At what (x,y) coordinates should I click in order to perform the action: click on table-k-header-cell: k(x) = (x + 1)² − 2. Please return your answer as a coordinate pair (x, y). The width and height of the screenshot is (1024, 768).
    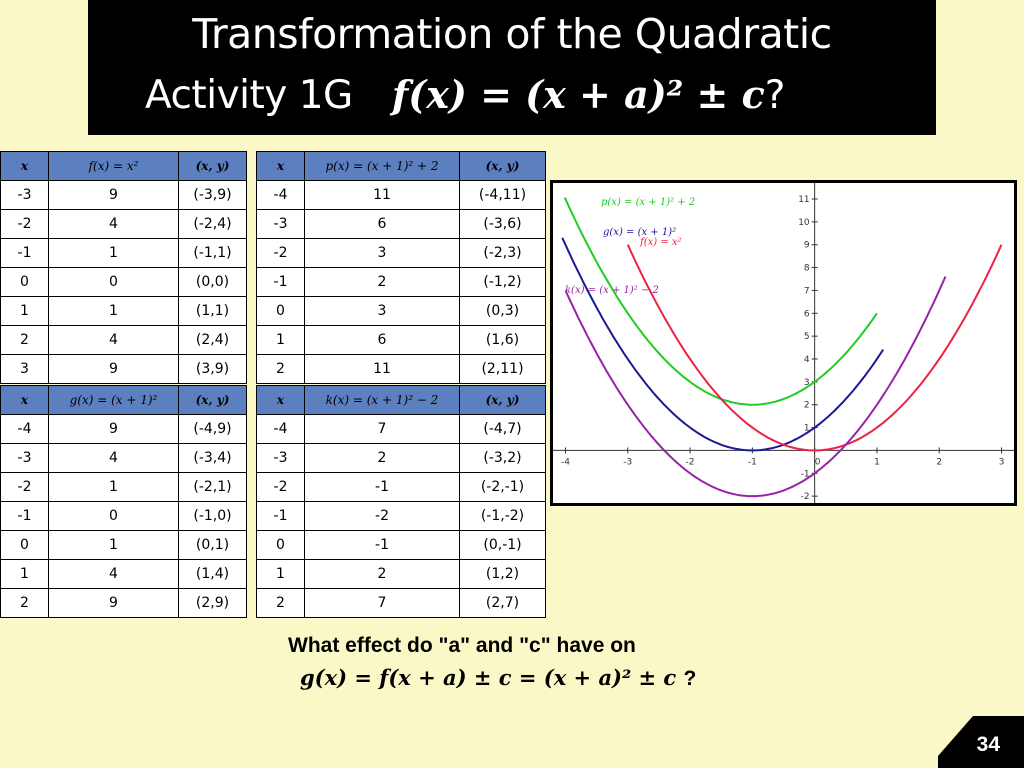
    Looking at the image, I should click on (382, 400).